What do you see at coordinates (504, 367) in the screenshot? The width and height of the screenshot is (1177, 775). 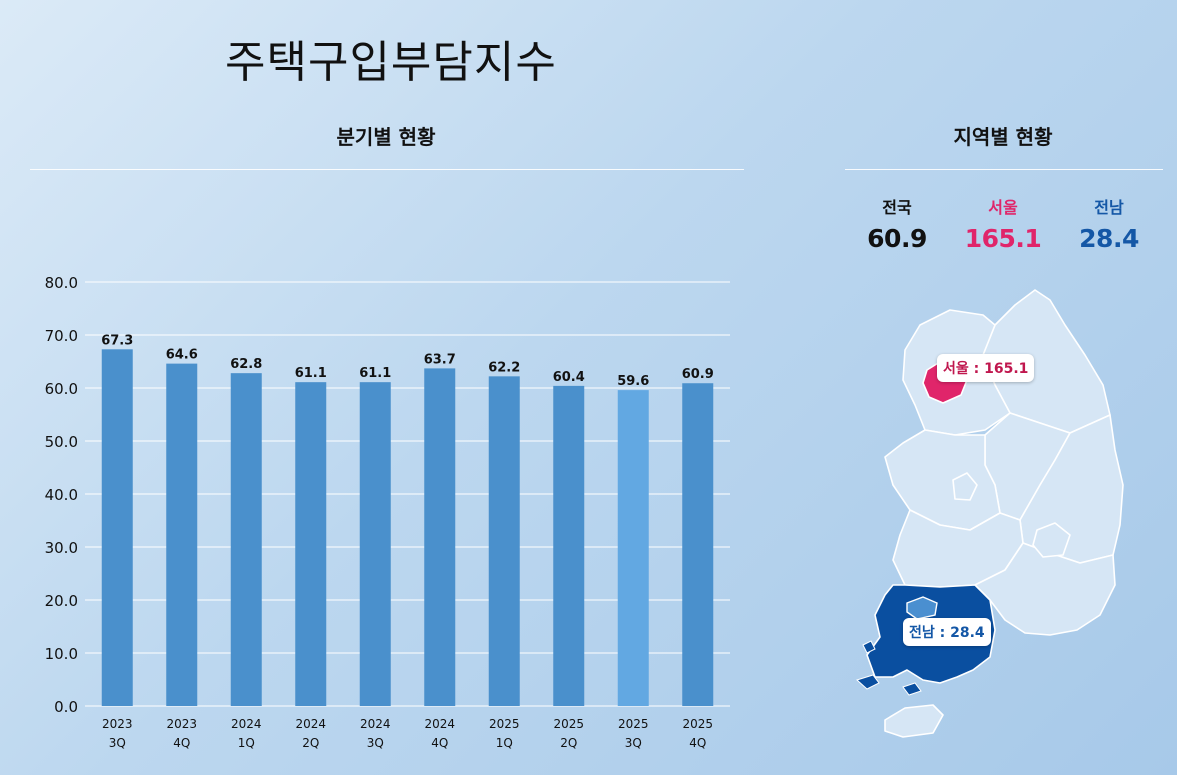 I see `bar-value-label: 62.2` at bounding box center [504, 367].